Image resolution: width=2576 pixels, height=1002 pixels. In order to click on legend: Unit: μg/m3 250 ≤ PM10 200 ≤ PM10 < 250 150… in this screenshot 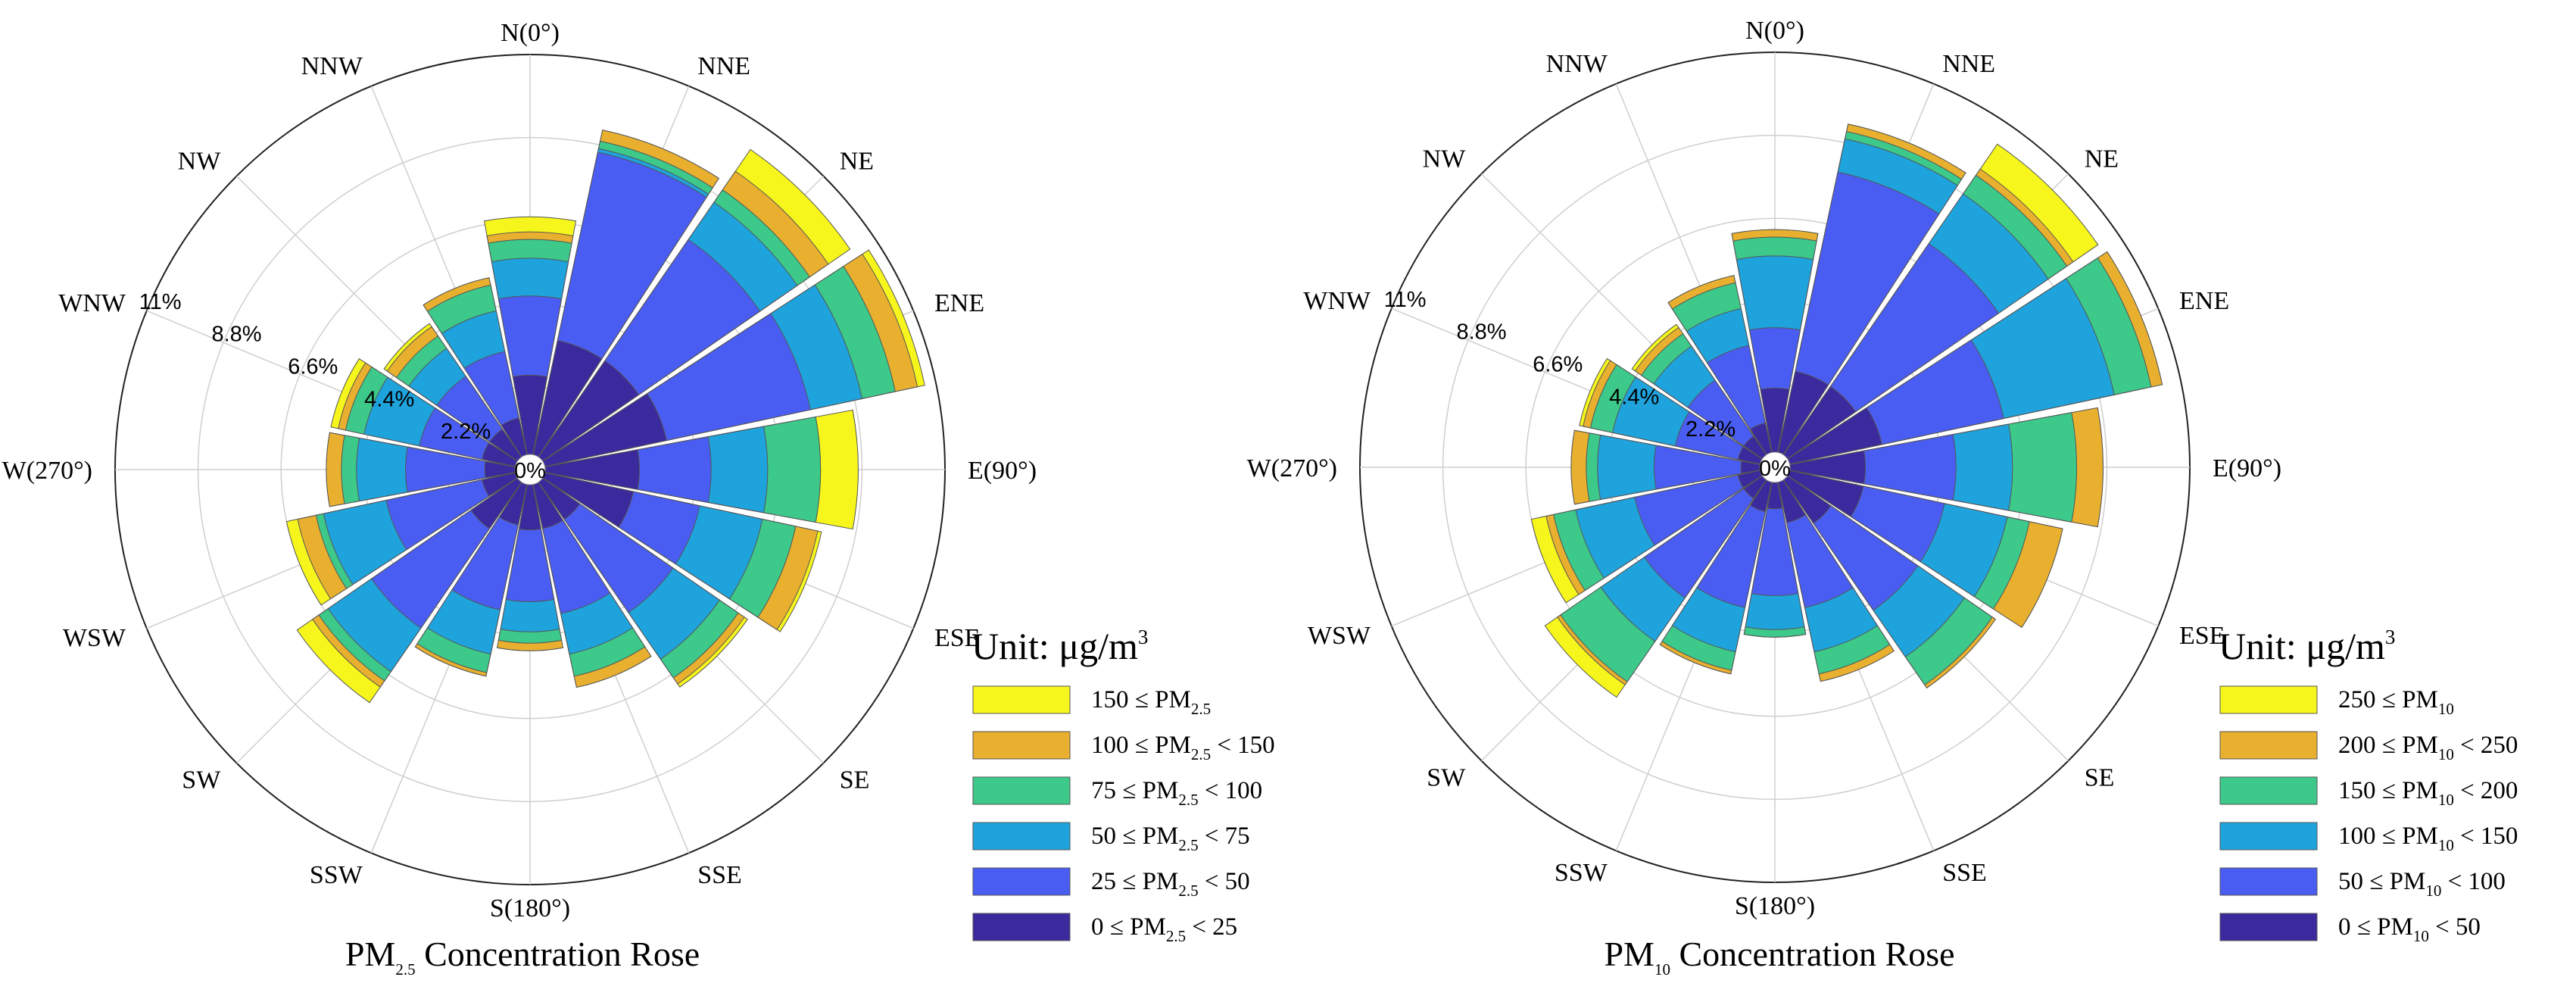, I will do `click(2368, 785)`.